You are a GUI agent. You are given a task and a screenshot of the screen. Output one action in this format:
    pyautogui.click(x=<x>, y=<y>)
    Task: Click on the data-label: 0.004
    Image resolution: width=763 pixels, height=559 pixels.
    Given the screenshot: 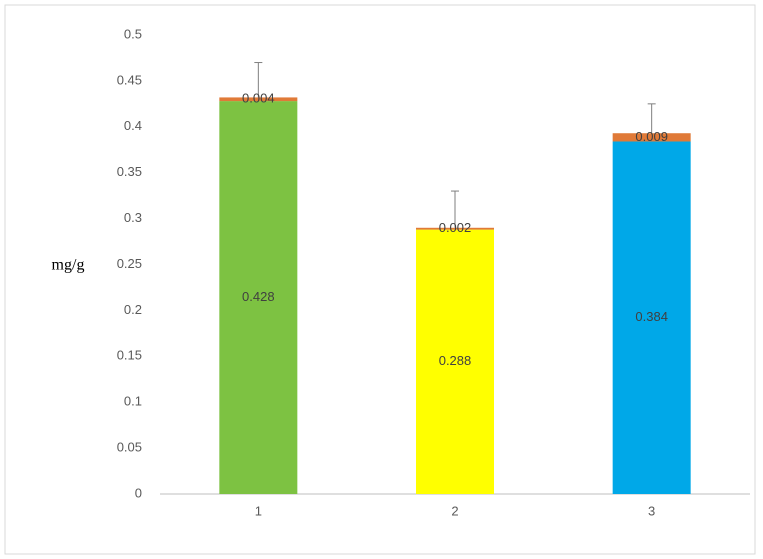 What is the action you would take?
    pyautogui.click(x=258, y=98)
    